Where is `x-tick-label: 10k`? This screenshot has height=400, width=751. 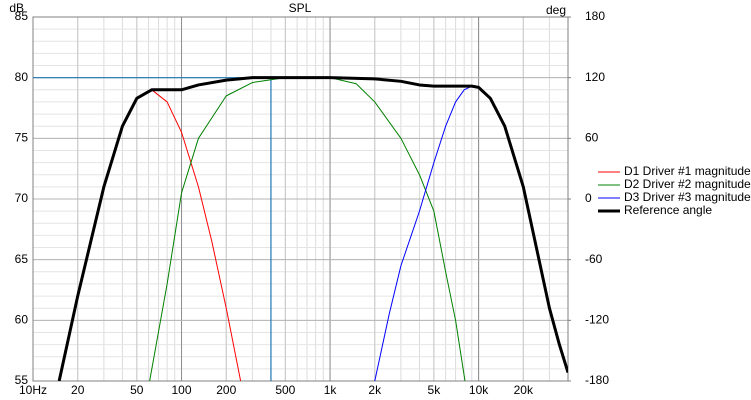
x-tick-label: 10k is located at coordinates (479, 390).